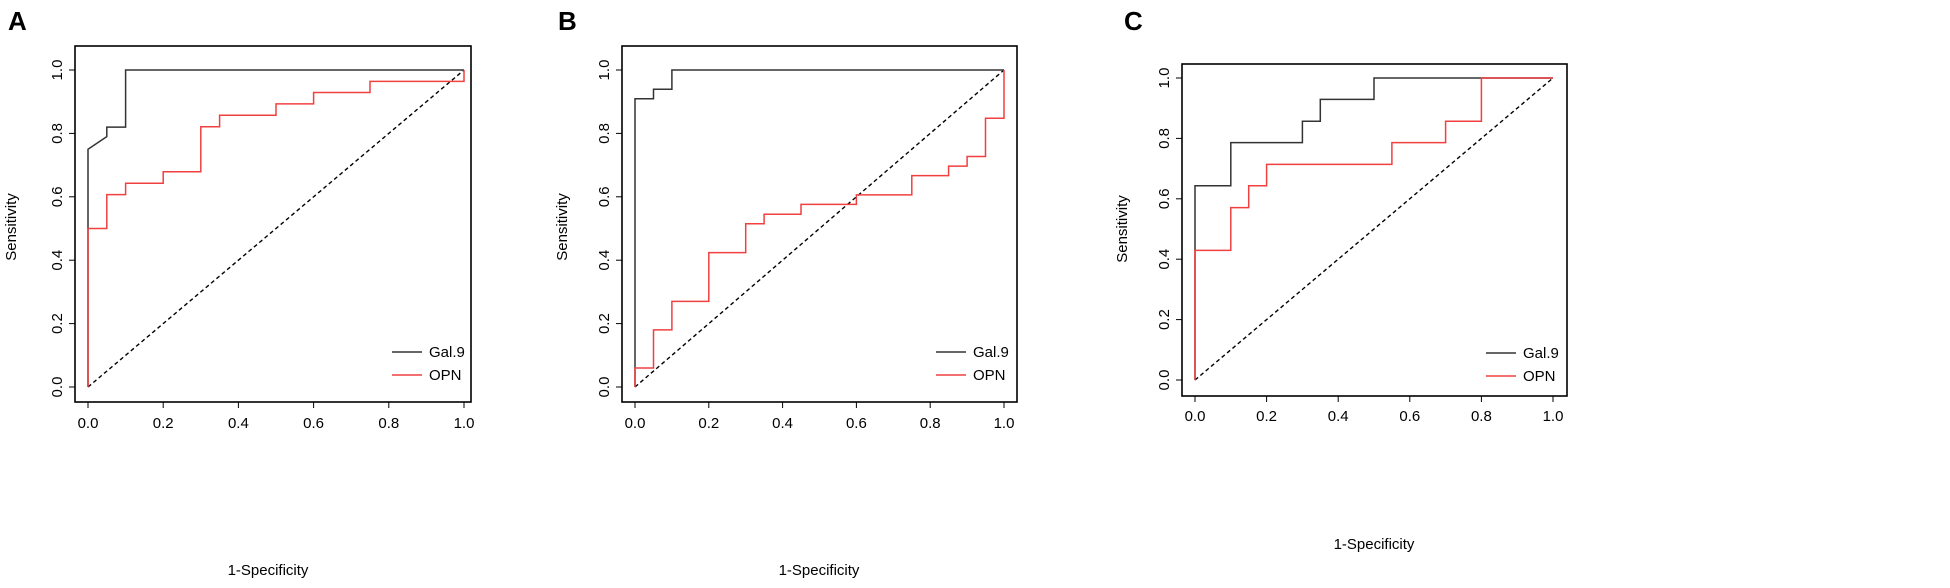  What do you see at coordinates (17, 21) in the screenshot?
I see `panel-letter: A` at bounding box center [17, 21].